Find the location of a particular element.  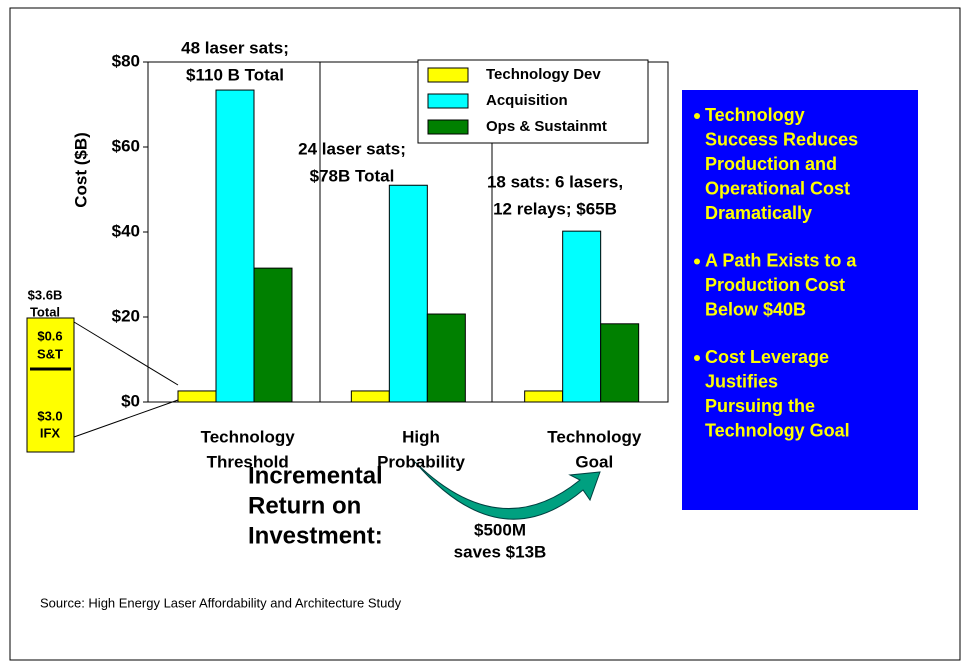

arrow is located at coordinates (507, 490).